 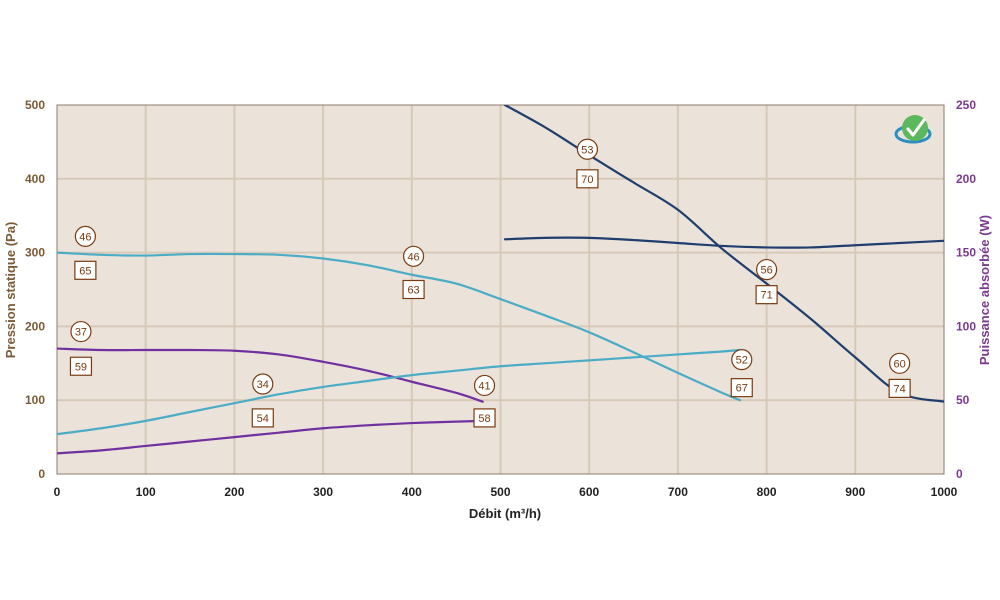 I want to click on noise-marker-circle: 60, so click(x=900, y=363).